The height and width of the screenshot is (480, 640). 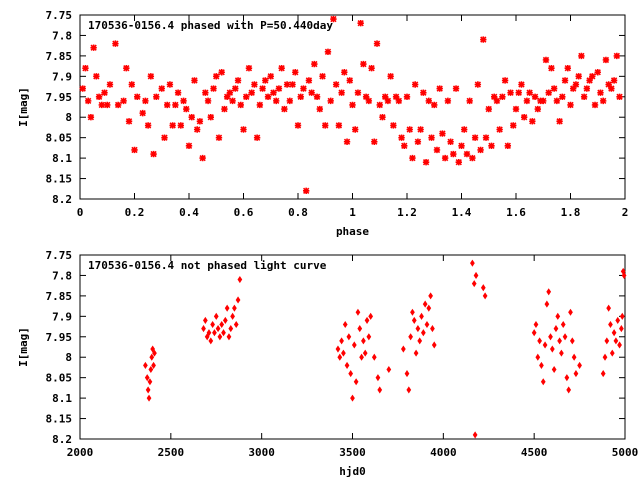 What do you see at coordinates (62, 35) in the screenshot?
I see `y-tick-label: 7.8` at bounding box center [62, 35].